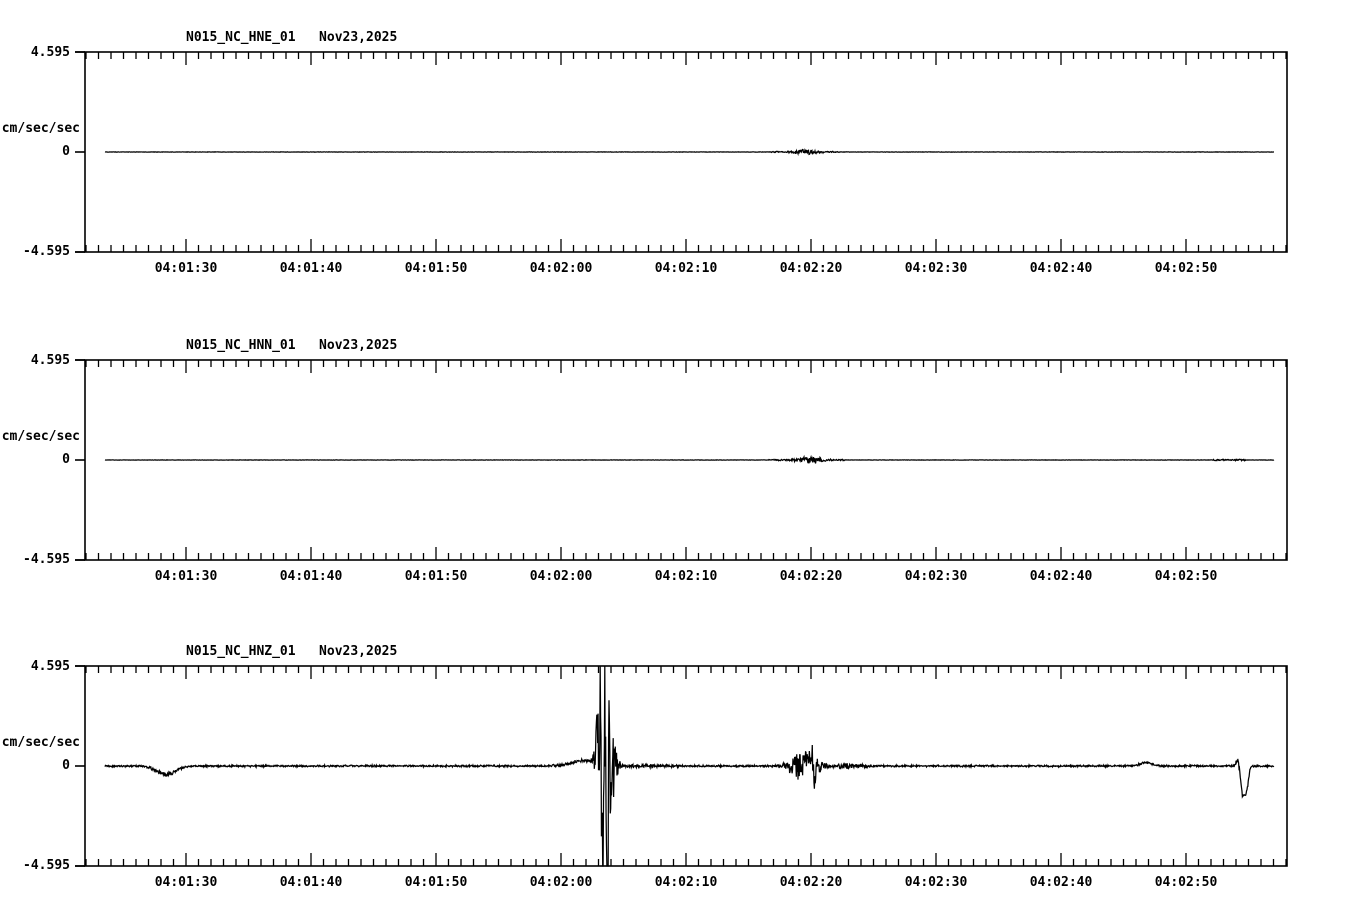 This screenshot has height=924, width=1358. Describe the element at coordinates (66, 459) in the screenshot. I see `panel-hnn-ytick-mid: 0` at that location.